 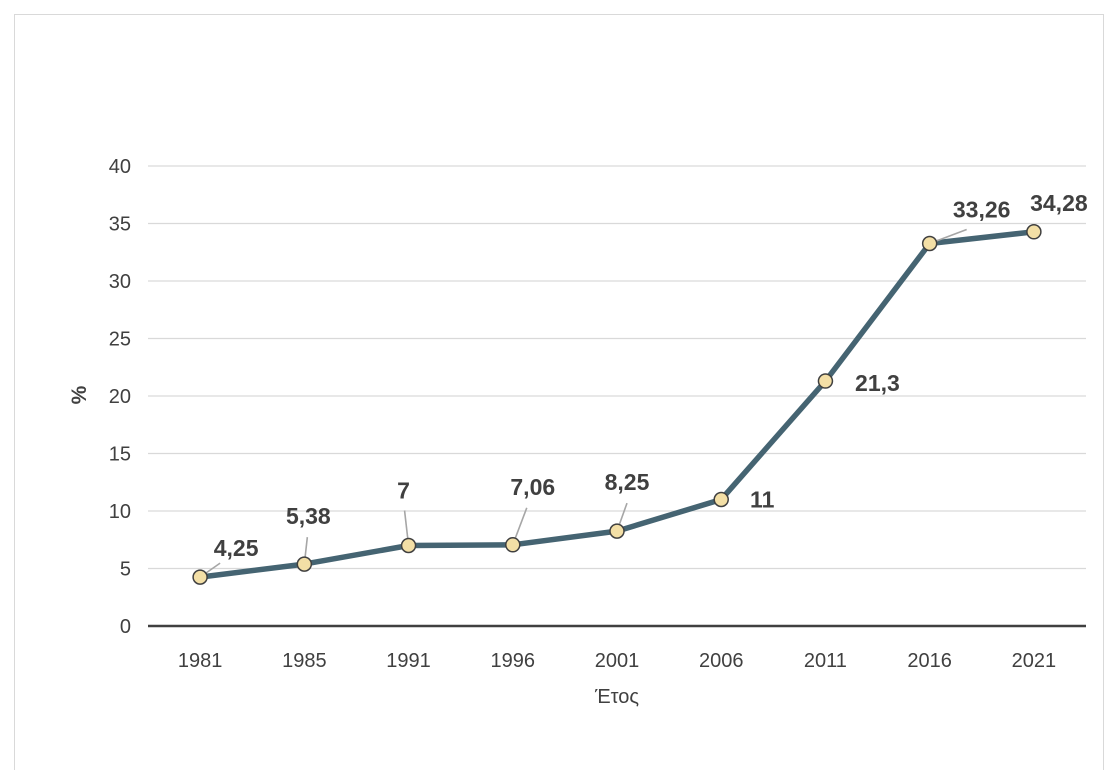 What do you see at coordinates (617, 661) in the screenshot?
I see `x-tick-label: 2001` at bounding box center [617, 661].